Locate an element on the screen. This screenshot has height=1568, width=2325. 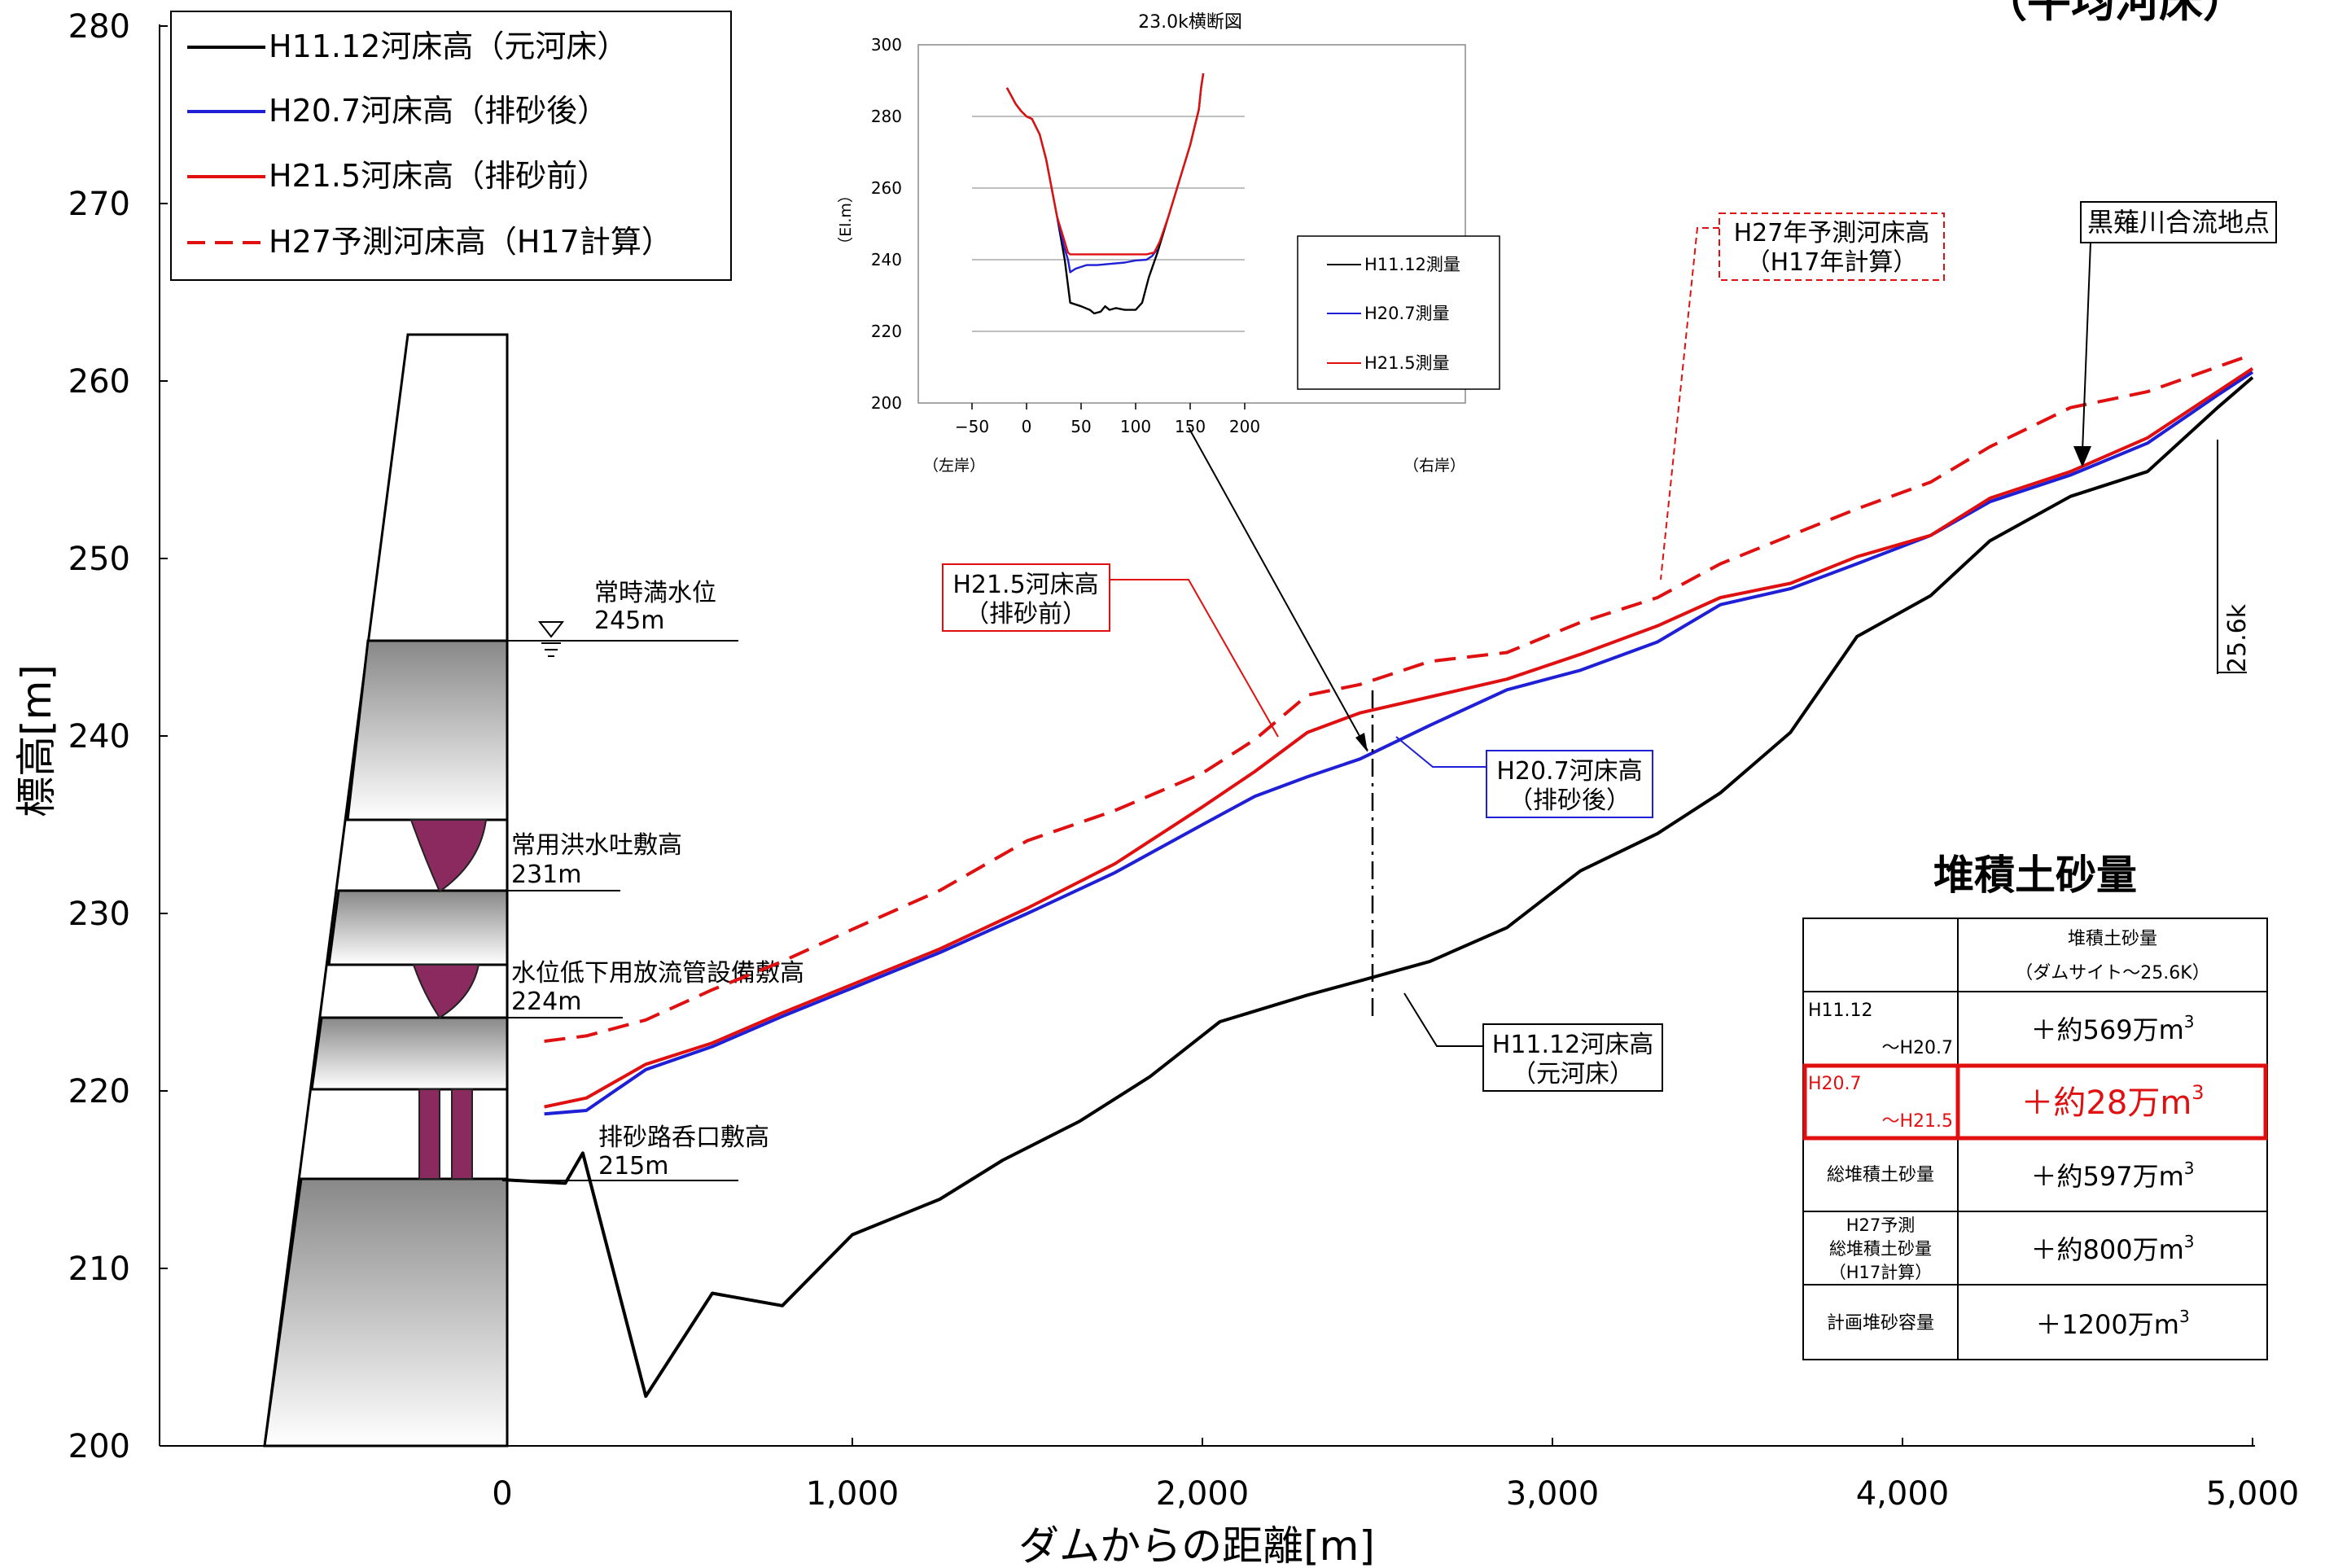
callout-h11-line2: （元河床） is located at coordinates (1573, 1074).